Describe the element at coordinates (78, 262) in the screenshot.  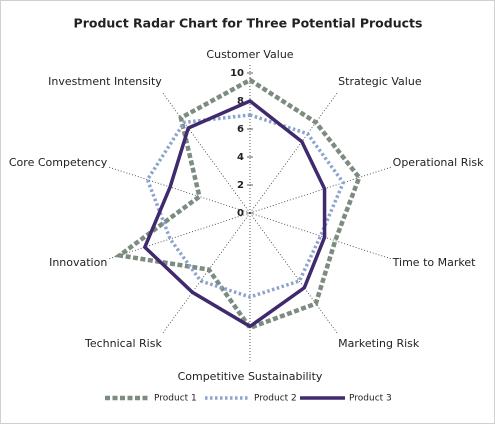
I see `axis-label: Innovation` at that location.